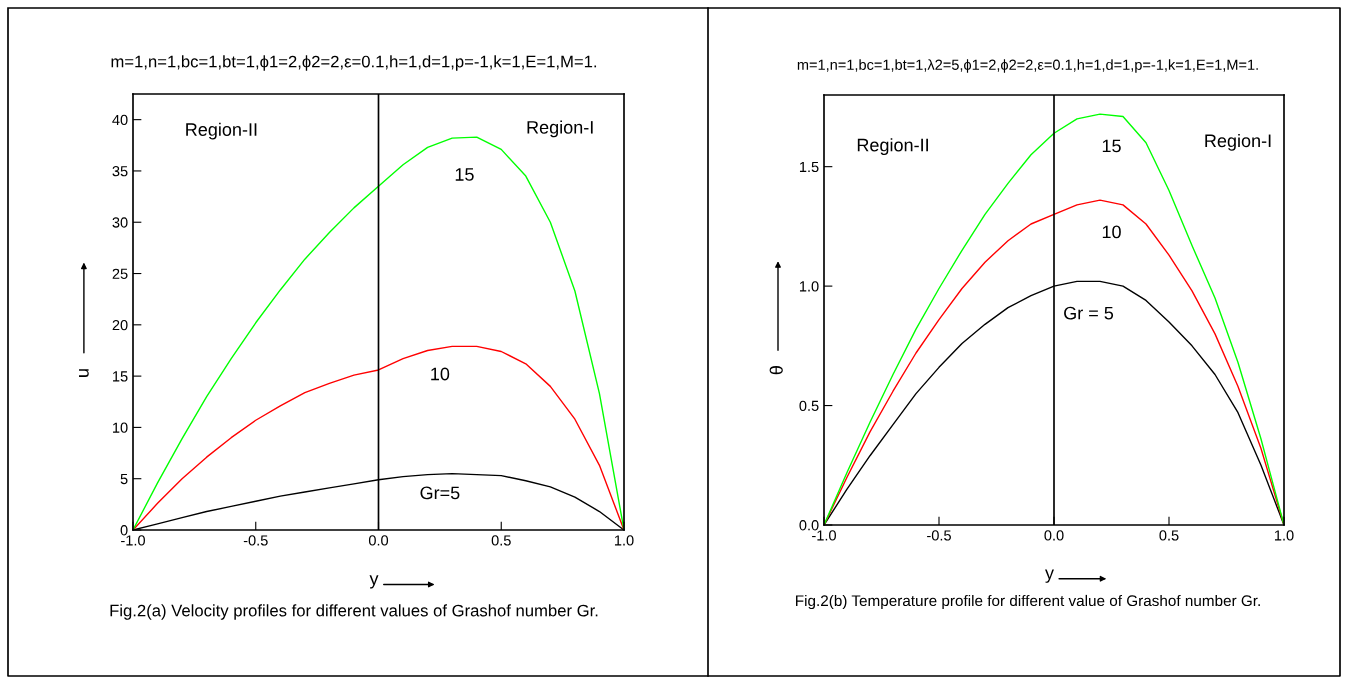 The width and height of the screenshot is (1348, 678). Describe the element at coordinates (809, 525) in the screenshot. I see `y-tick-label: 0.0` at that location.